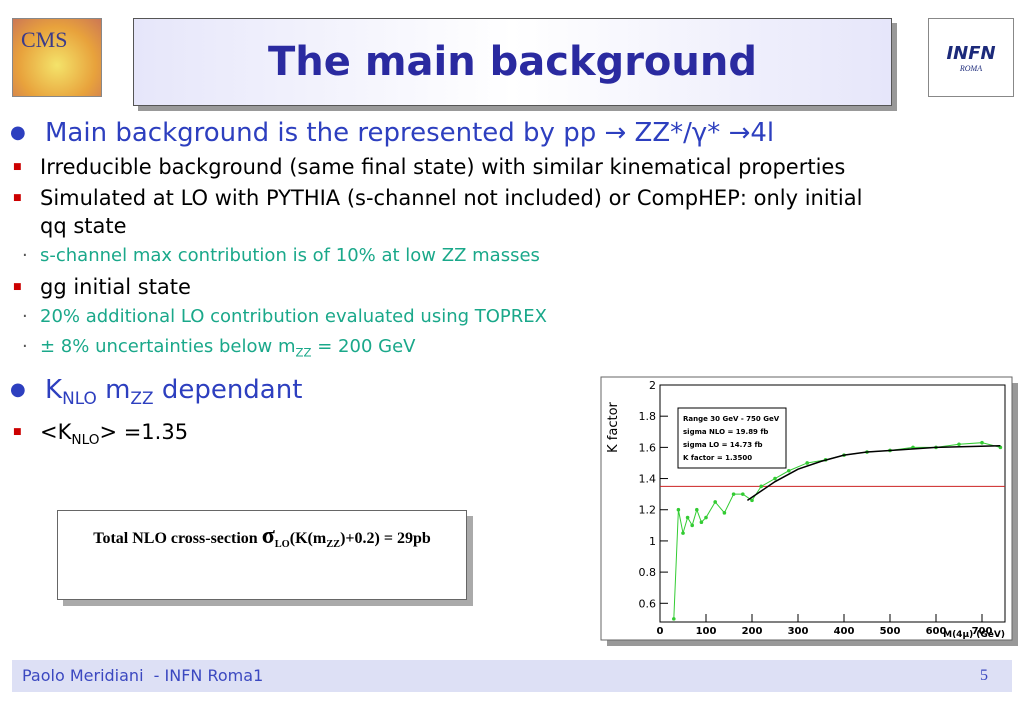 Image resolution: width=1024 pixels, height=709 pixels. What do you see at coordinates (936, 631) in the screenshot?
I see `x-tick-label: 600` at bounding box center [936, 631].